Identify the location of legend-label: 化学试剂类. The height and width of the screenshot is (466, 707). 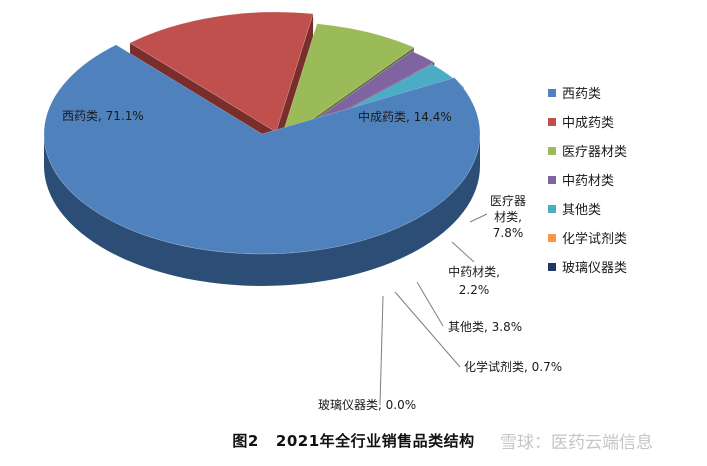
(594, 239).